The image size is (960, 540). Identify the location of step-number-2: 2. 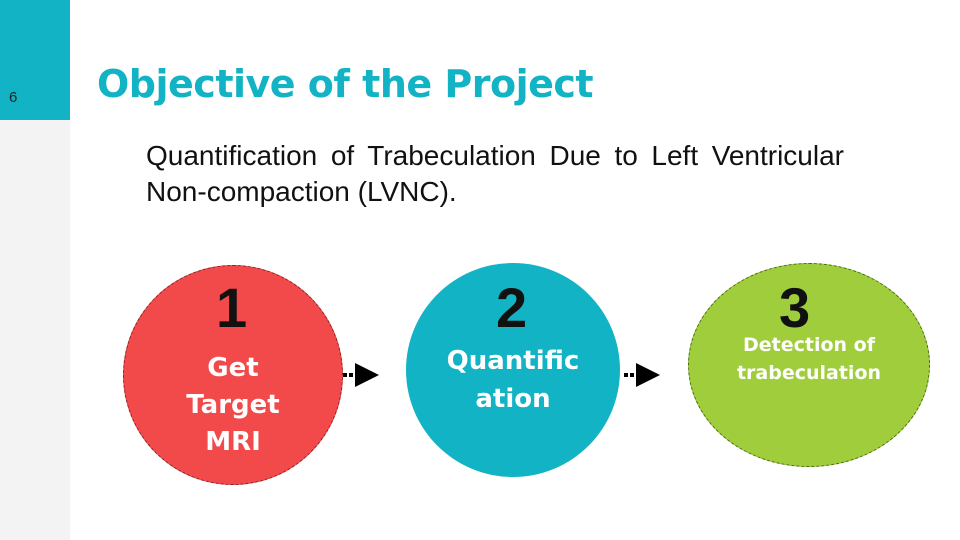
(512, 307).